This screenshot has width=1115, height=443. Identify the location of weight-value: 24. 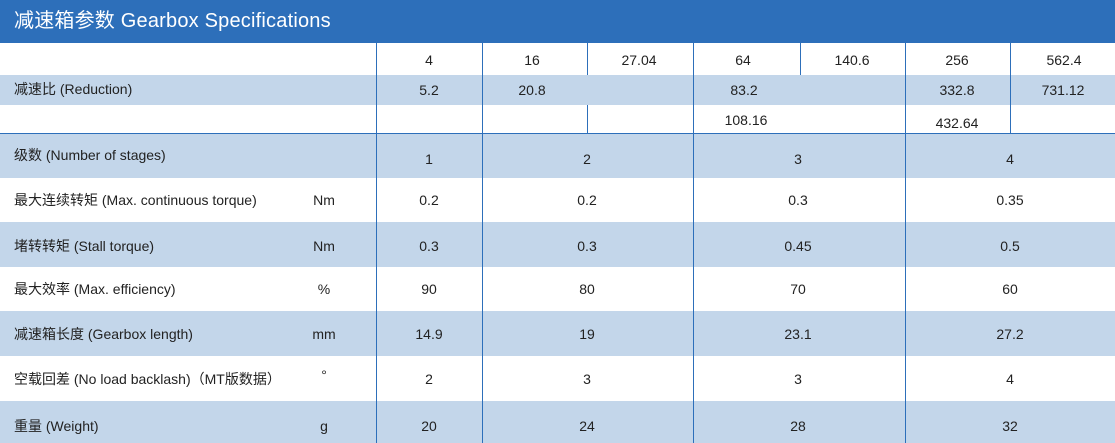
(587, 426).